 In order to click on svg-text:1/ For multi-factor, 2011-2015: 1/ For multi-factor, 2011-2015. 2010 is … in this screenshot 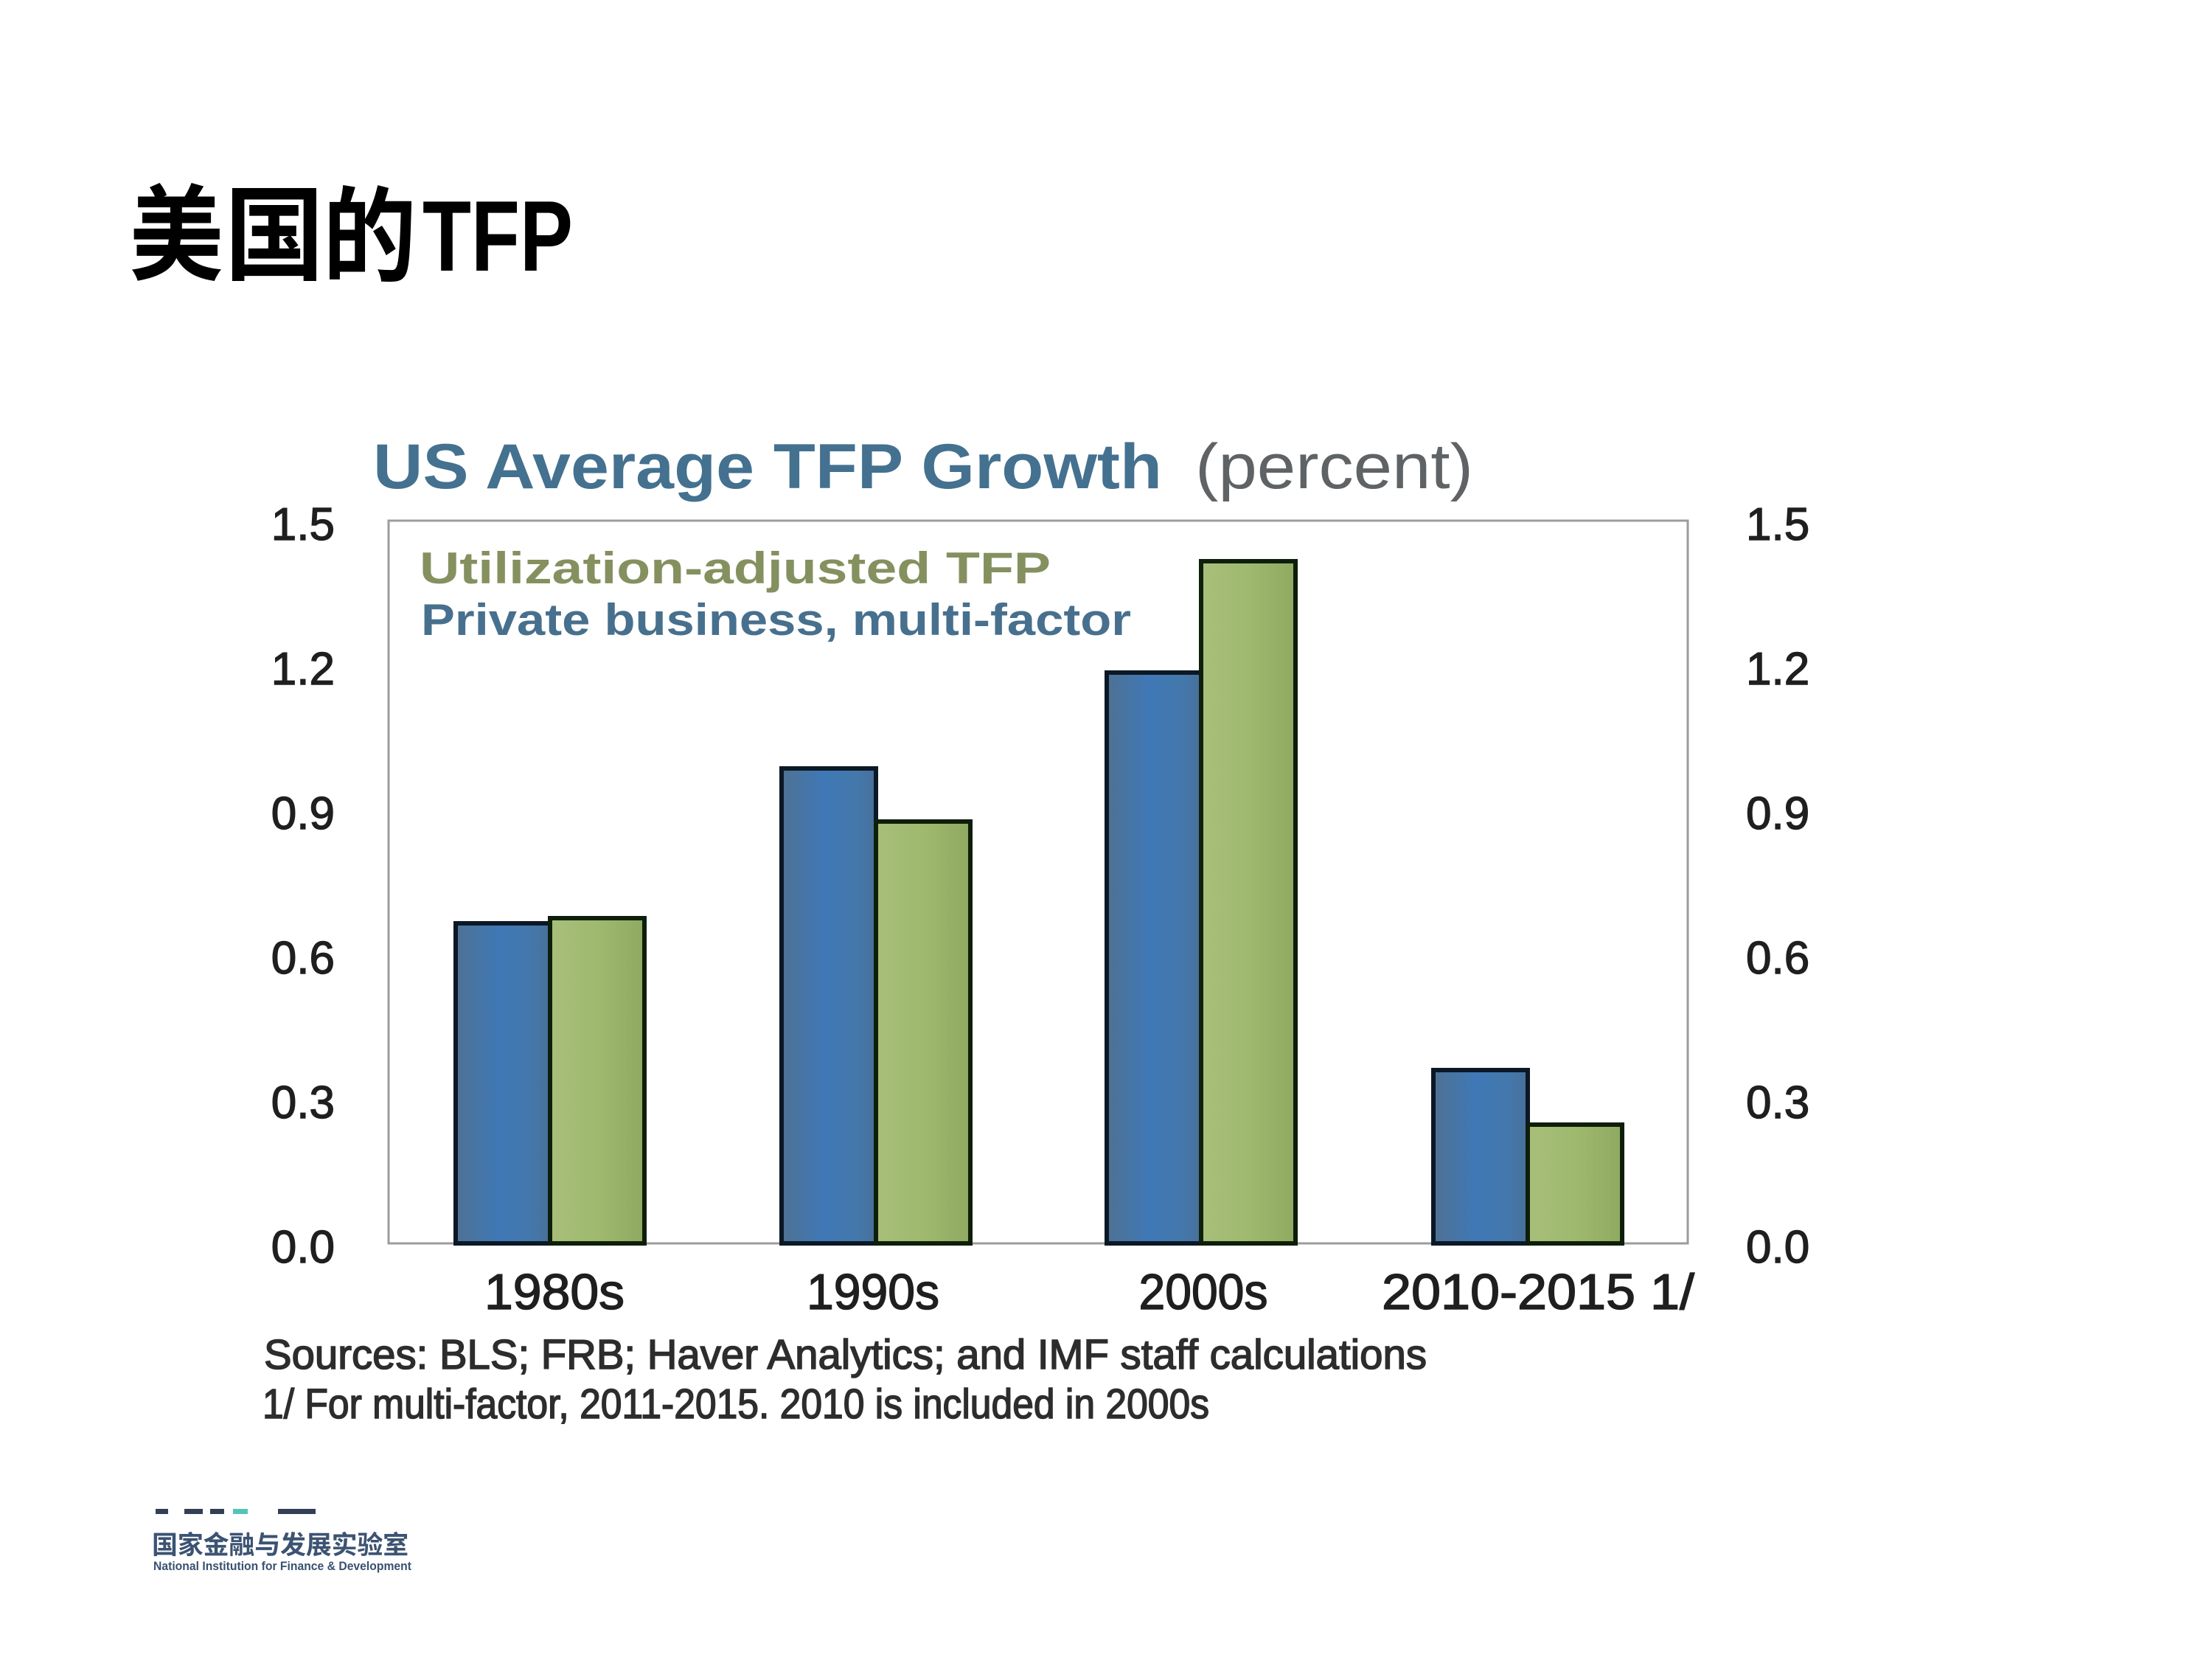, I will do `click(735, 1404)`.